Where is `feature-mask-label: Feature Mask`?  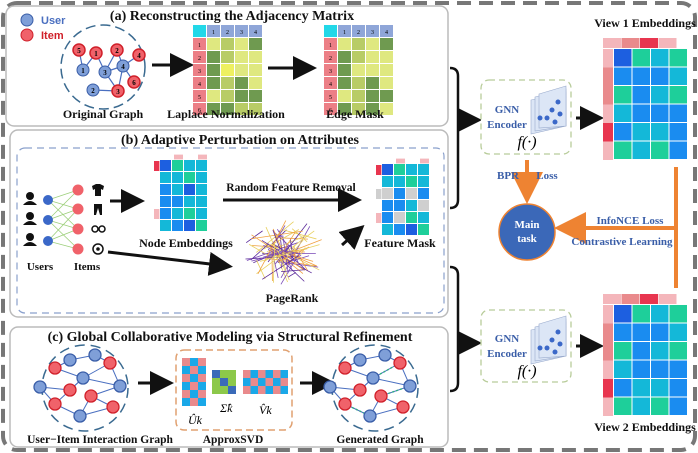
feature-mask-label: Feature Mask is located at coordinates (400, 243).